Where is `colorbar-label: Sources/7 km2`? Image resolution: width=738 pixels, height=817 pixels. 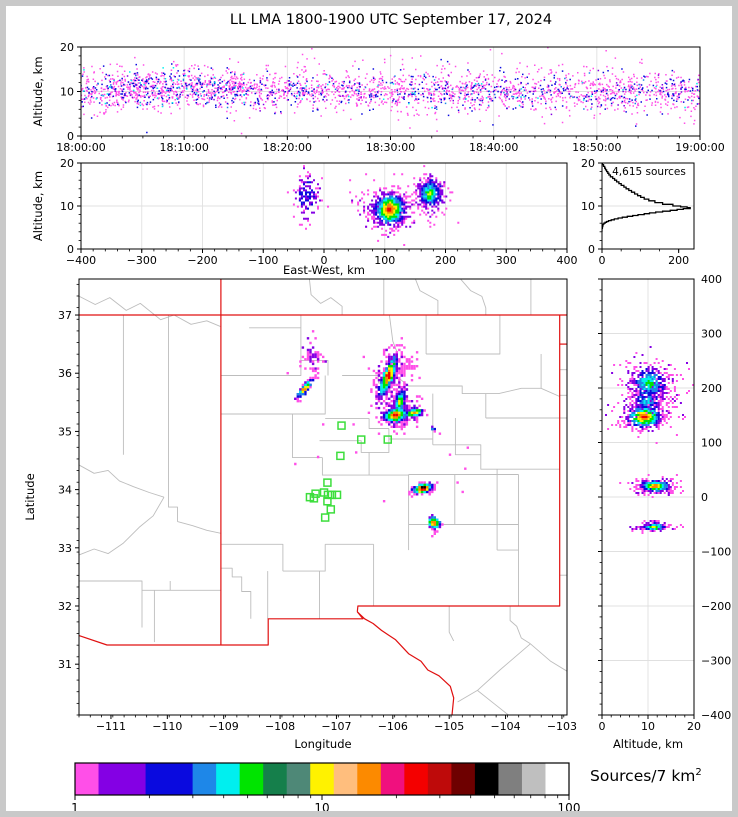 colorbar-label: Sources/7 km2 is located at coordinates (646, 776).